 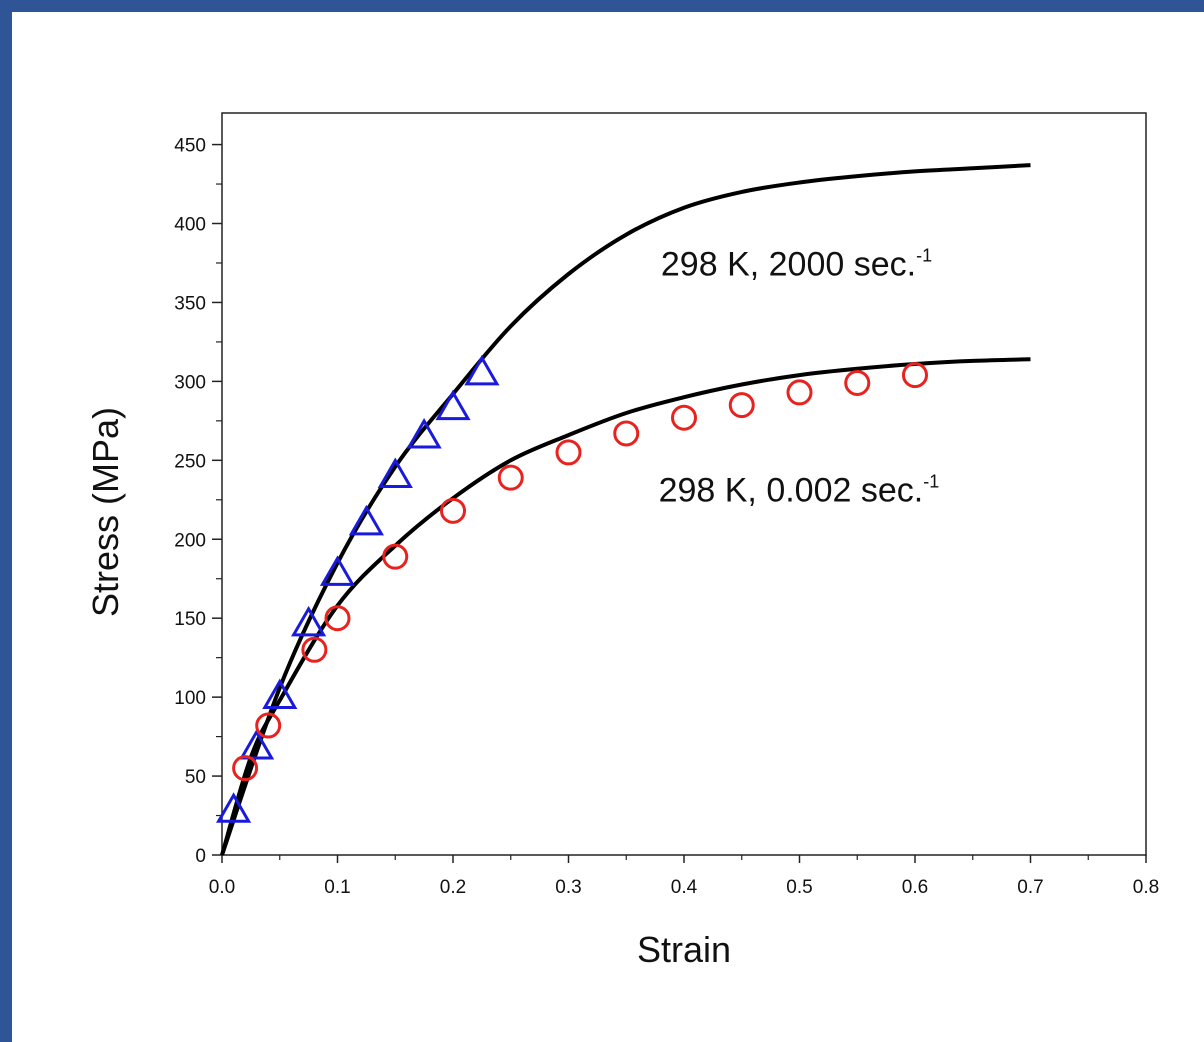 What do you see at coordinates (222, 887) in the screenshot?
I see `x-tick-label: 0.0` at bounding box center [222, 887].